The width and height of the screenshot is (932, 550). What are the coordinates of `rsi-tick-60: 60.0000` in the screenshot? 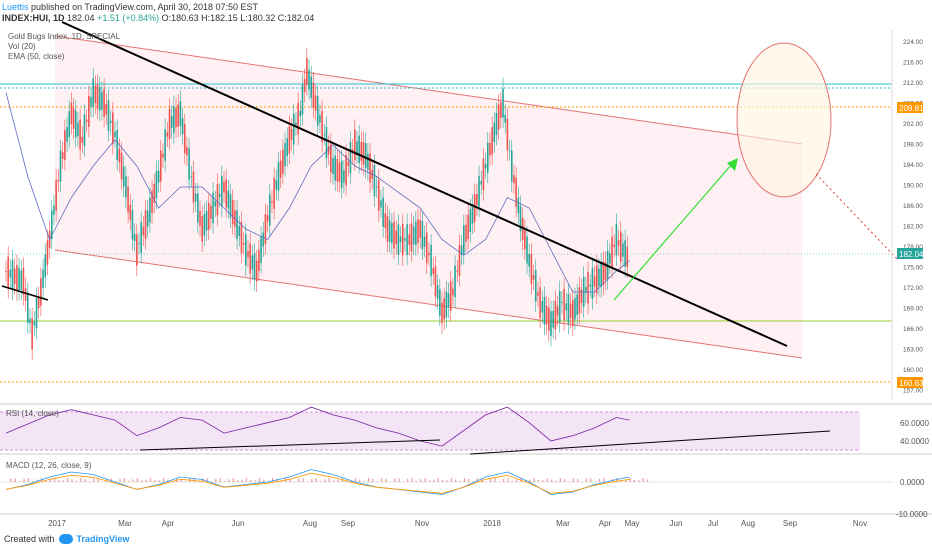 It's located at (914, 423).